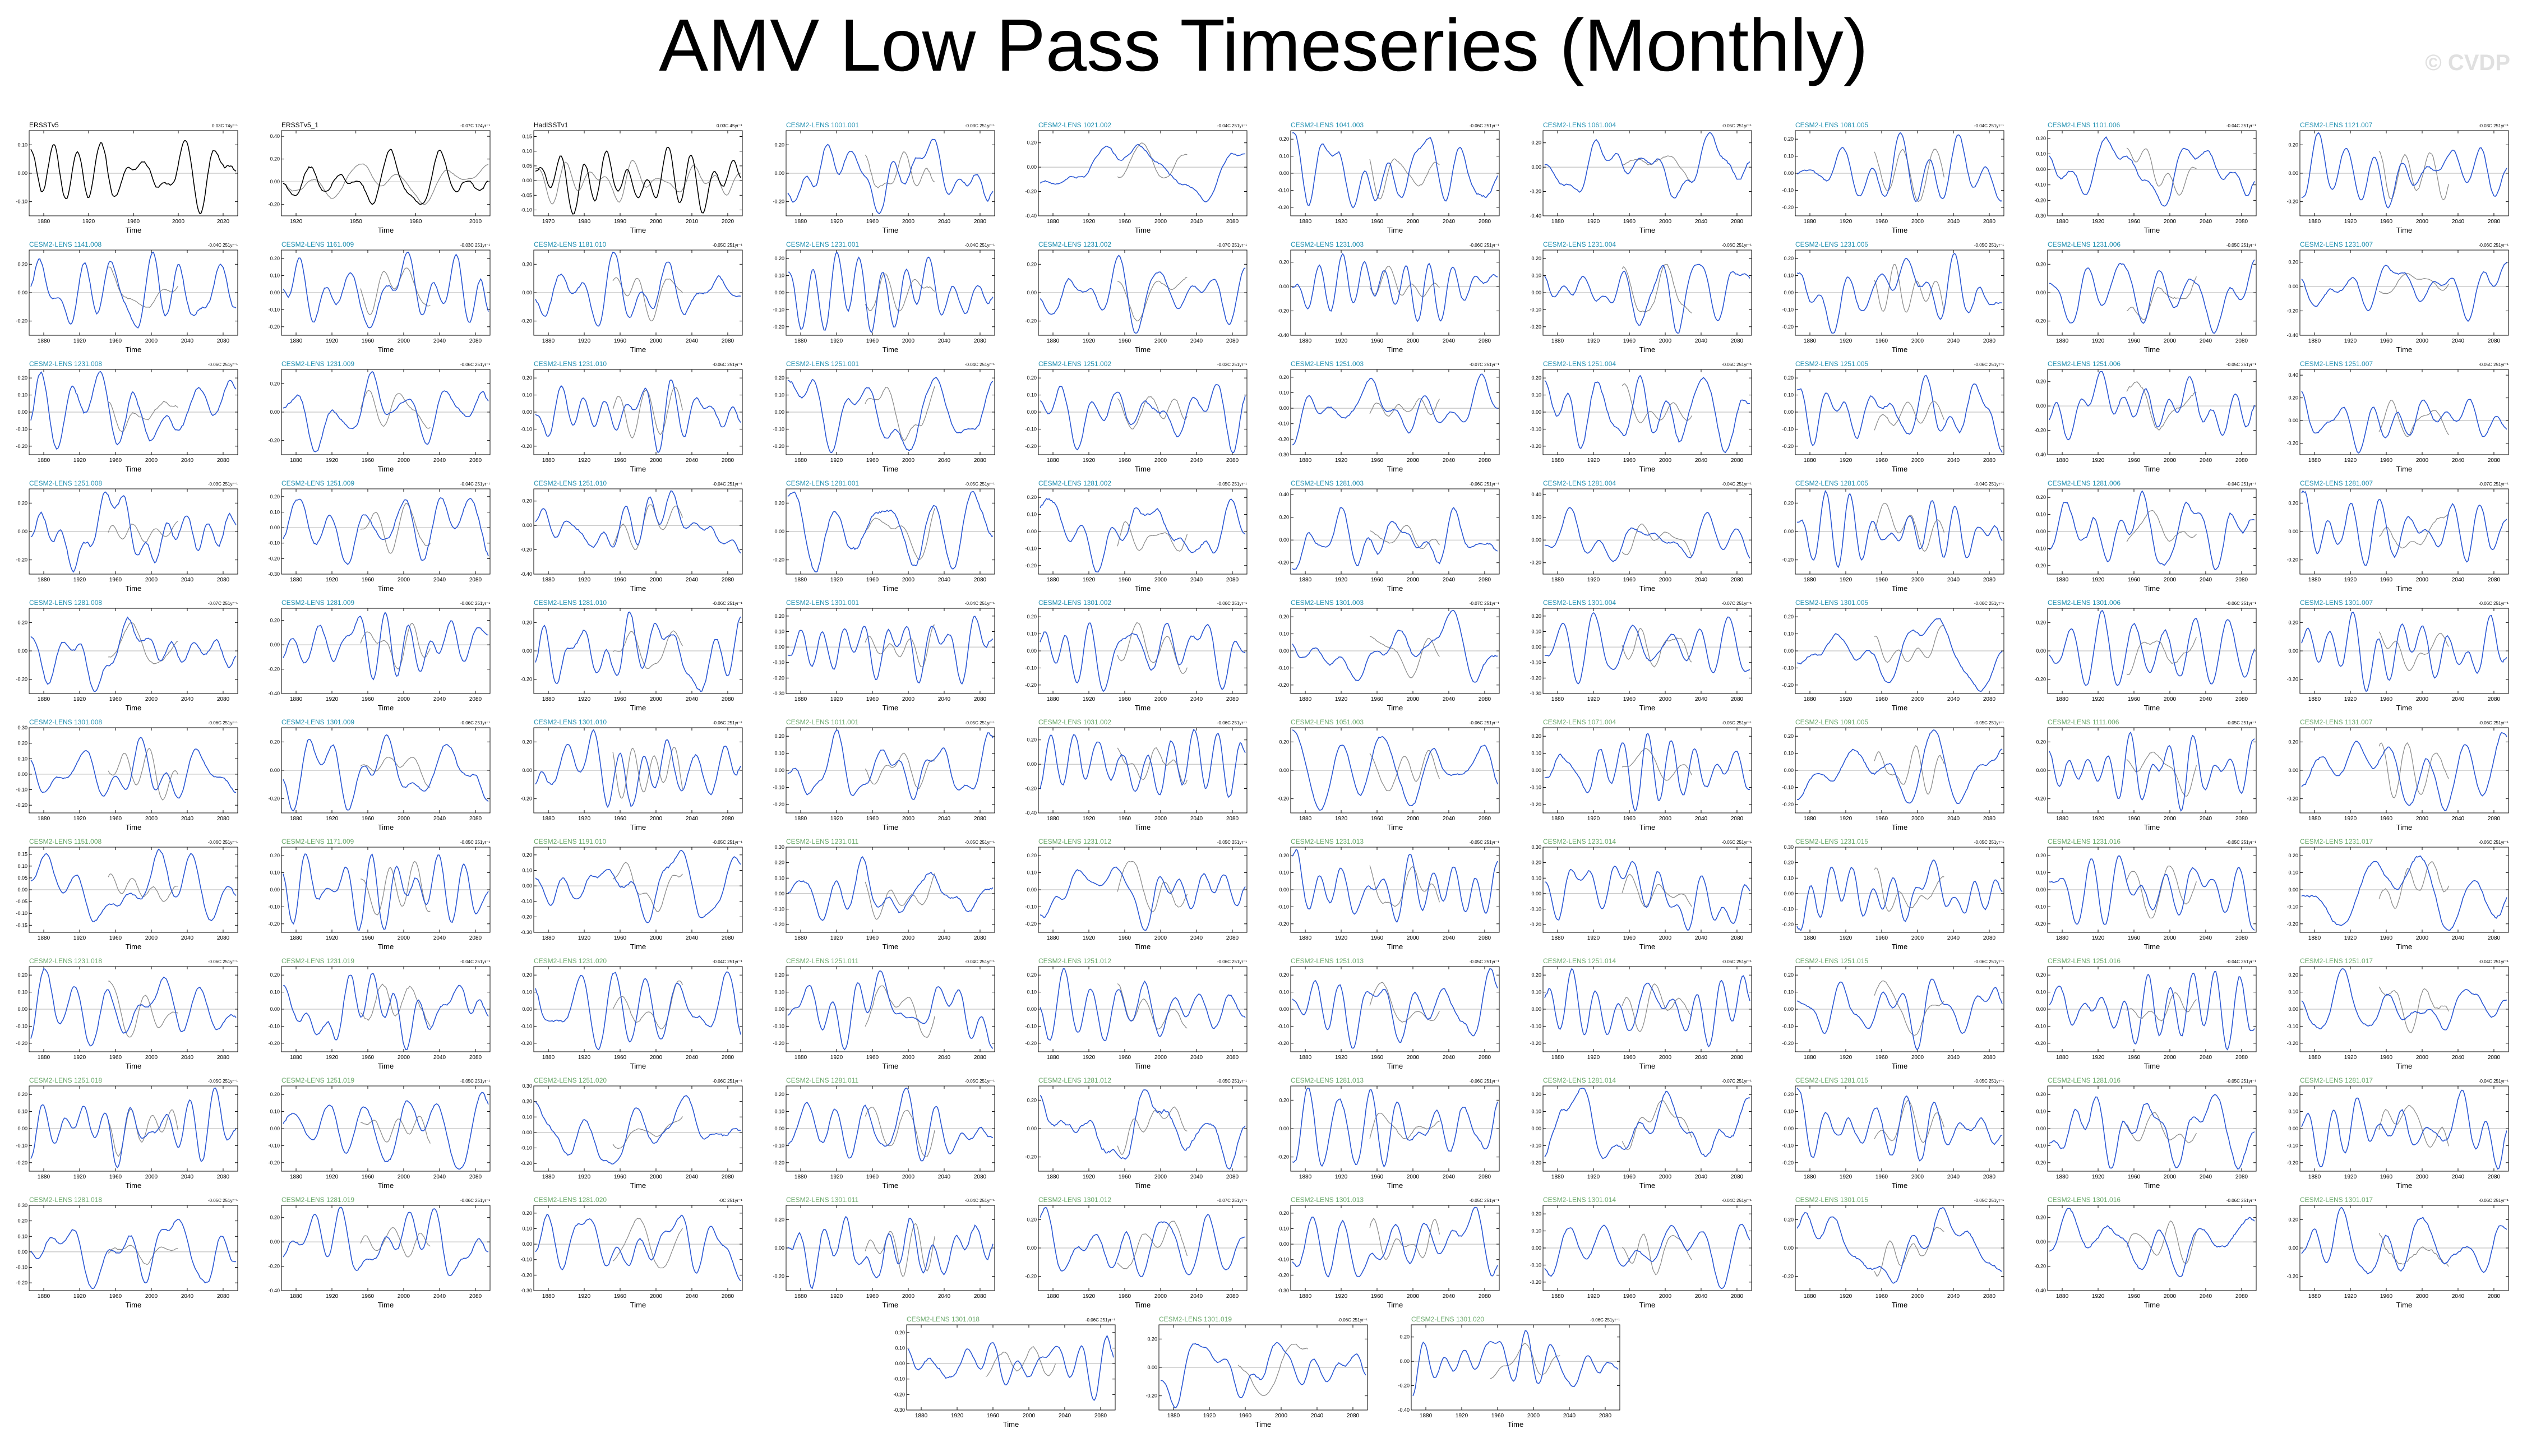 This screenshot has height=1456, width=2527. What do you see at coordinates (2493, 126) in the screenshot?
I see `trend-label: -0.03C 251yr⁻¹` at bounding box center [2493, 126].